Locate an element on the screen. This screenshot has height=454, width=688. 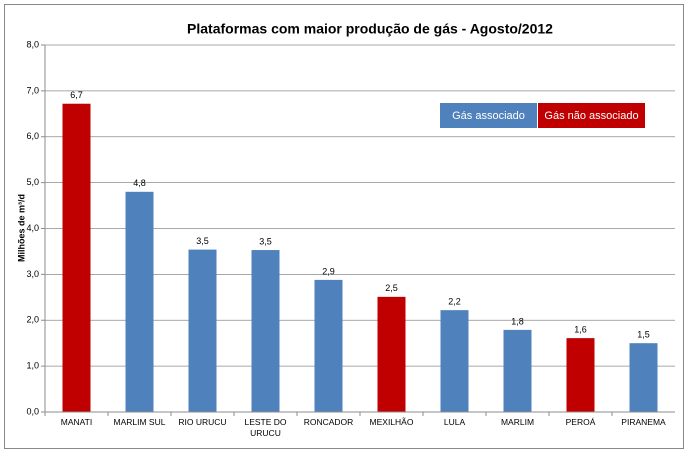
x-tick-label: LESTE DO URUCU is located at coordinates (265, 427).